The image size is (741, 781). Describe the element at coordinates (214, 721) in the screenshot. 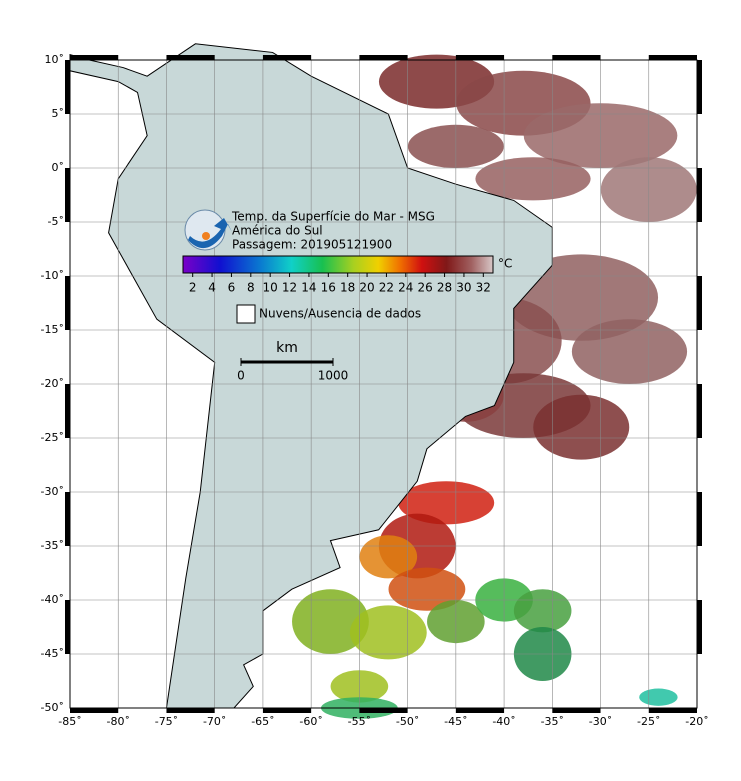

I see `lon-tick-label: -70˚` at that location.